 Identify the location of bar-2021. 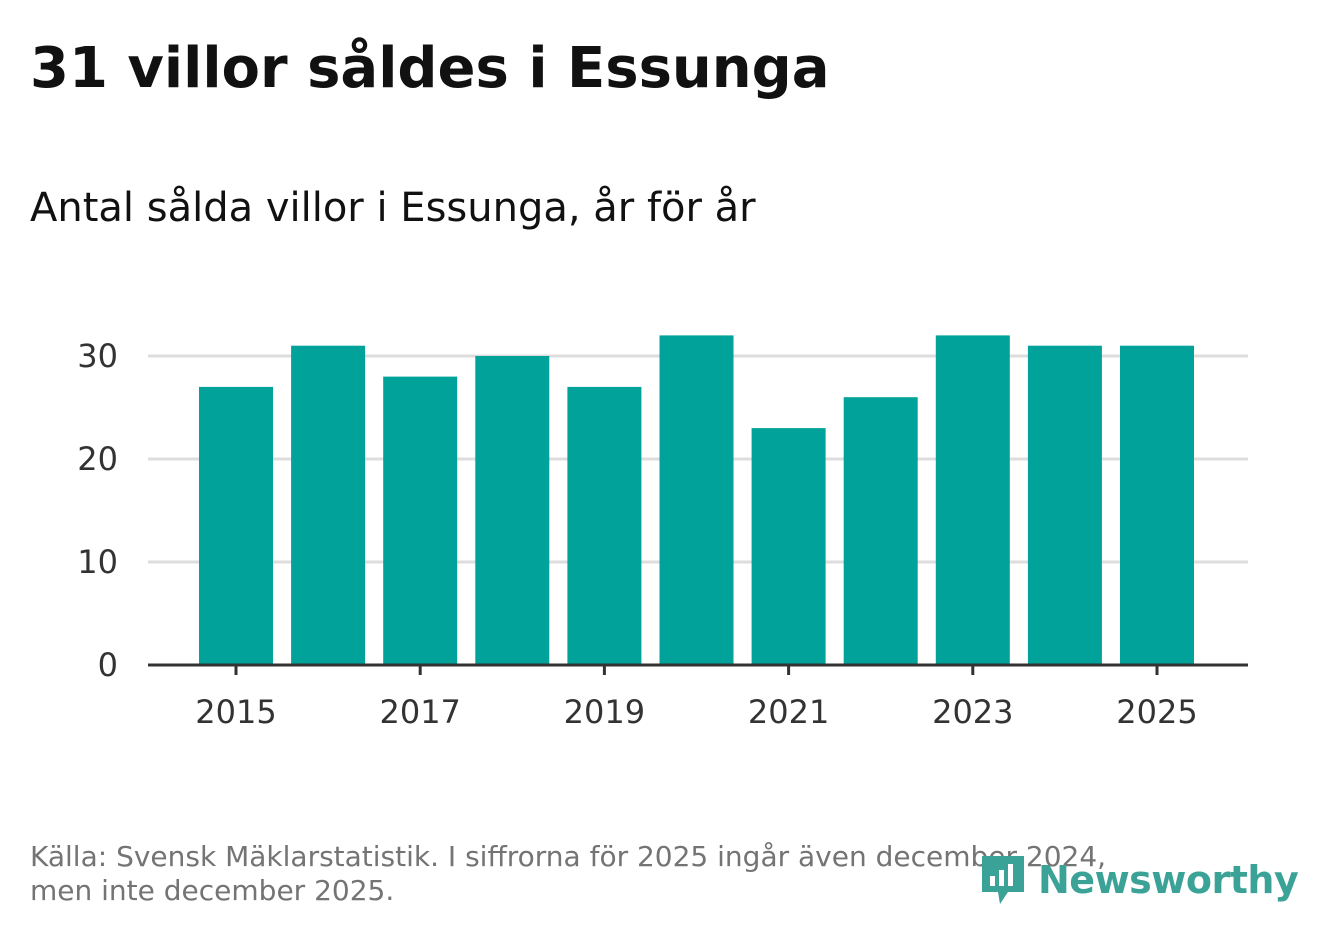
(788, 546).